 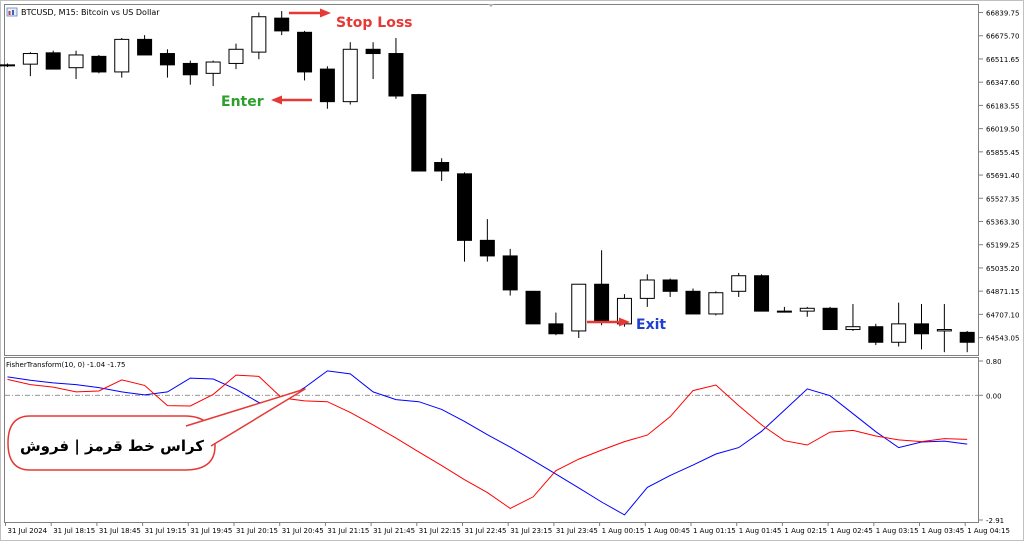 I want to click on price-tick-label: 66839.75, so click(x=1002, y=14).